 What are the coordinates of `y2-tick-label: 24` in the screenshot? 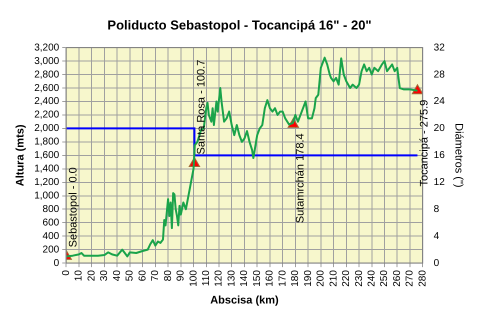 It's located at (440, 102).